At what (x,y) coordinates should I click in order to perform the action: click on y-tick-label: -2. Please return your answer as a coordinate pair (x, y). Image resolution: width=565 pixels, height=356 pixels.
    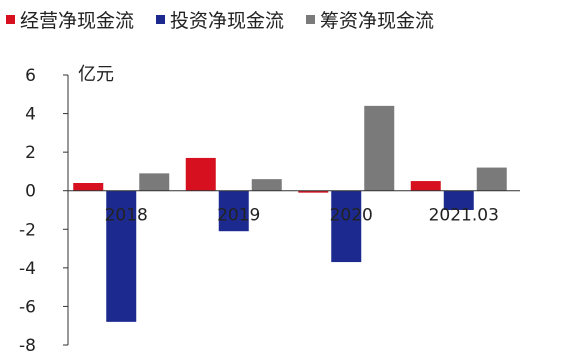
    Looking at the image, I should click on (27, 230).